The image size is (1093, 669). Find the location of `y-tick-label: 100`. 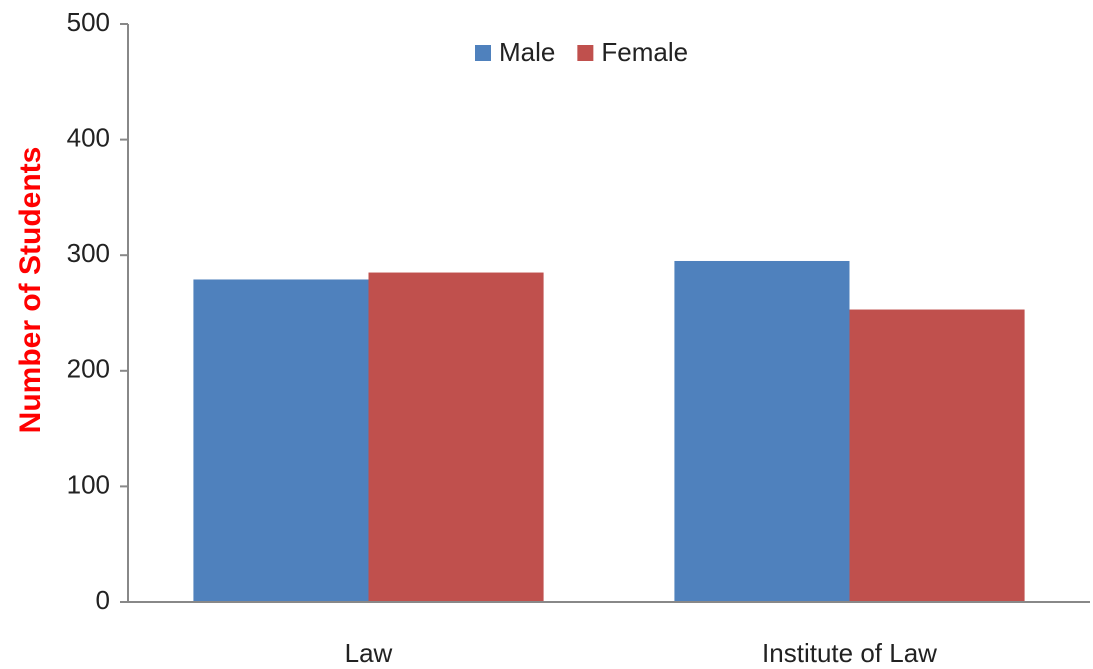

y-tick-label: 100 is located at coordinates (88, 484).